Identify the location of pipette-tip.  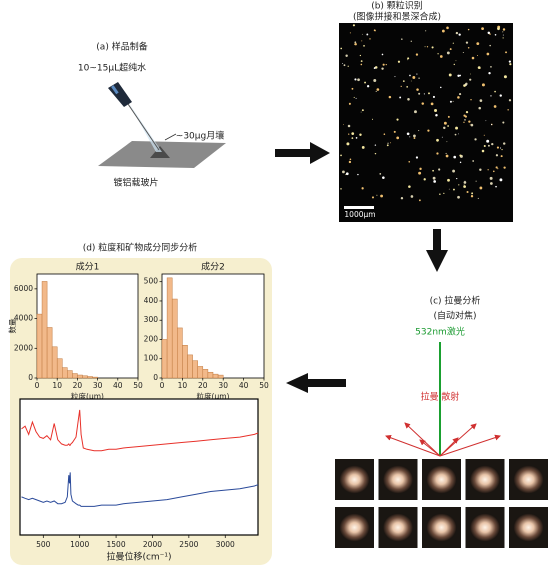
(145, 127).